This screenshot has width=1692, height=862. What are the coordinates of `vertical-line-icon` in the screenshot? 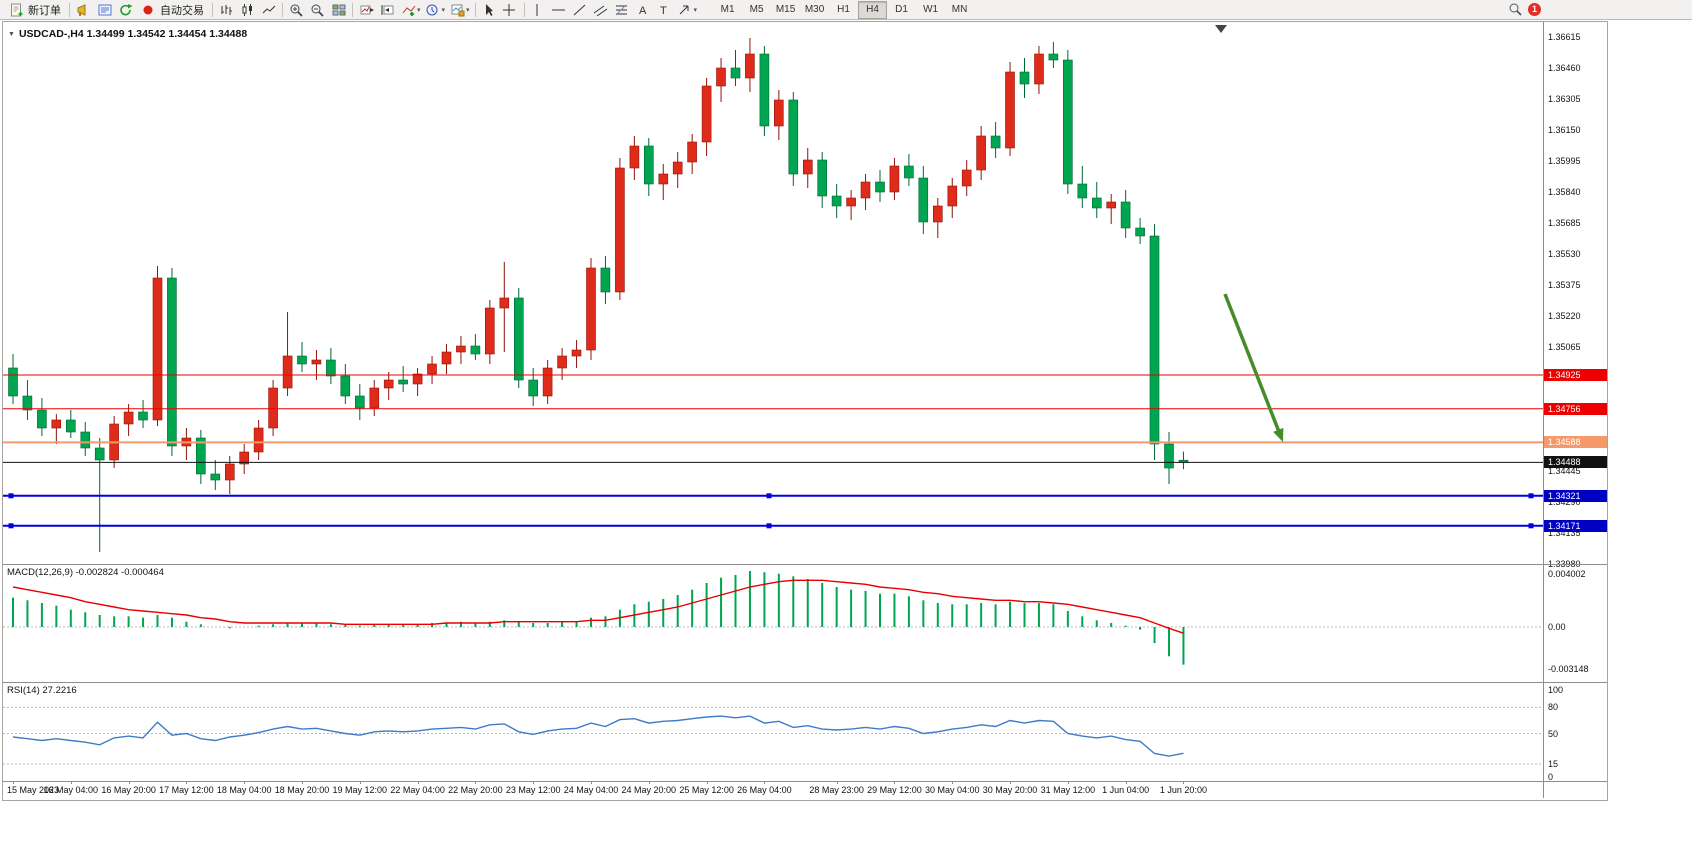 It's located at (537, 9).